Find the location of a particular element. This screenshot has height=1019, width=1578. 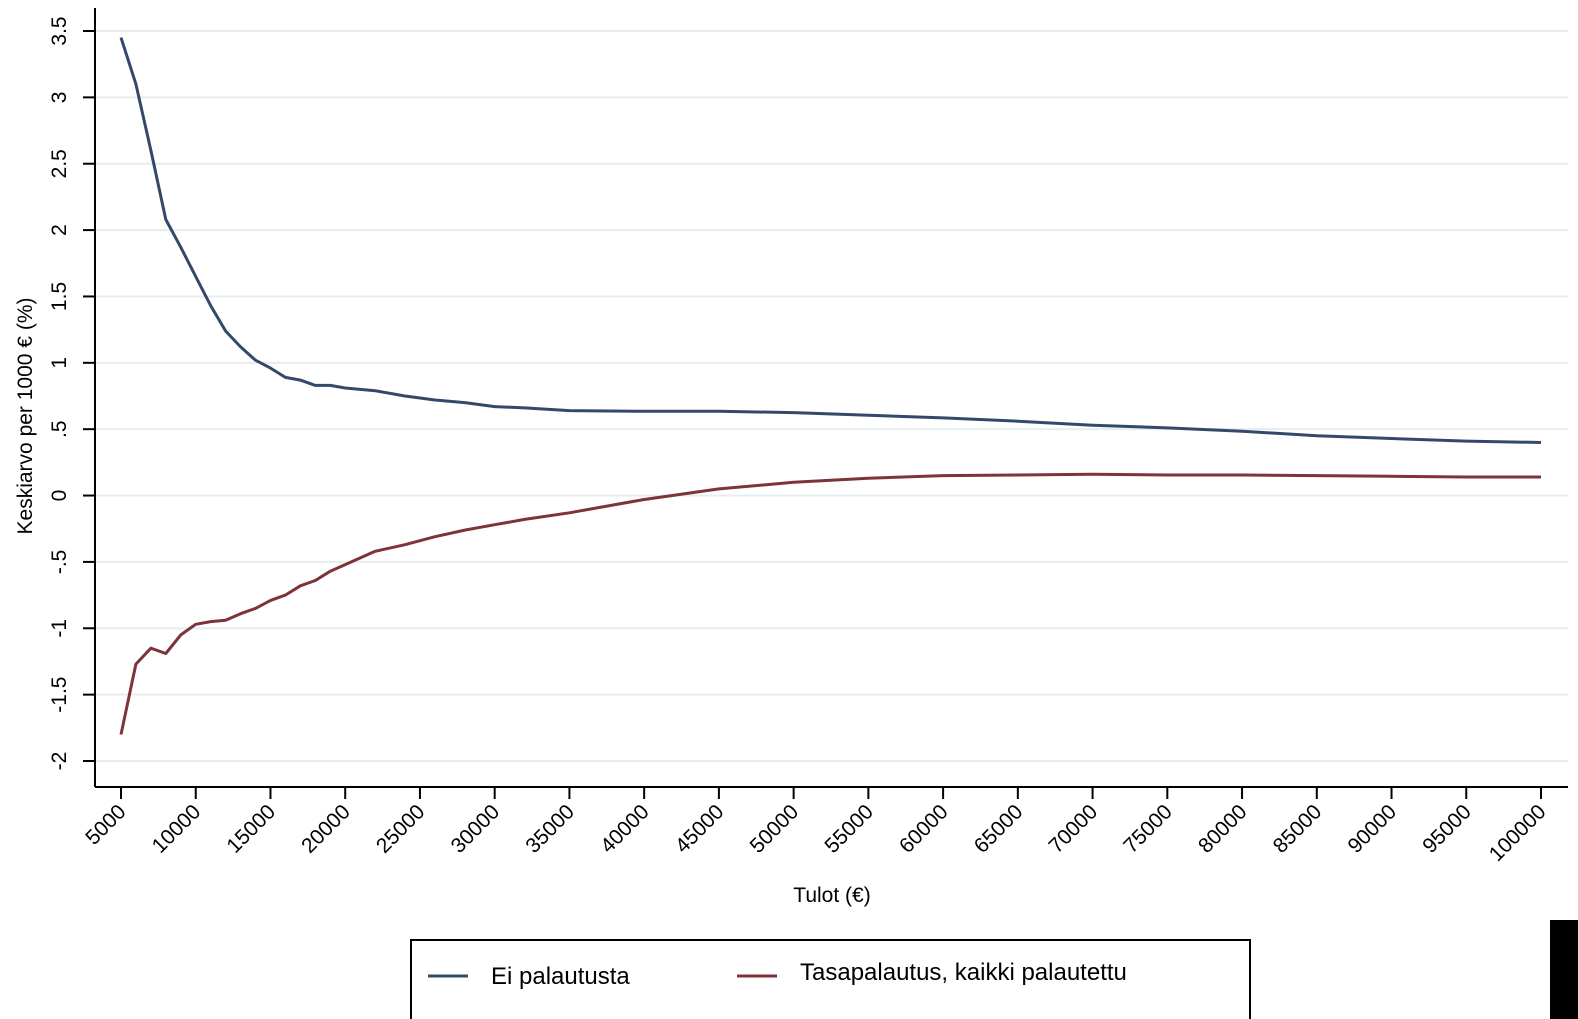

x-tick-label-7: 40000 is located at coordinates (625, 829).